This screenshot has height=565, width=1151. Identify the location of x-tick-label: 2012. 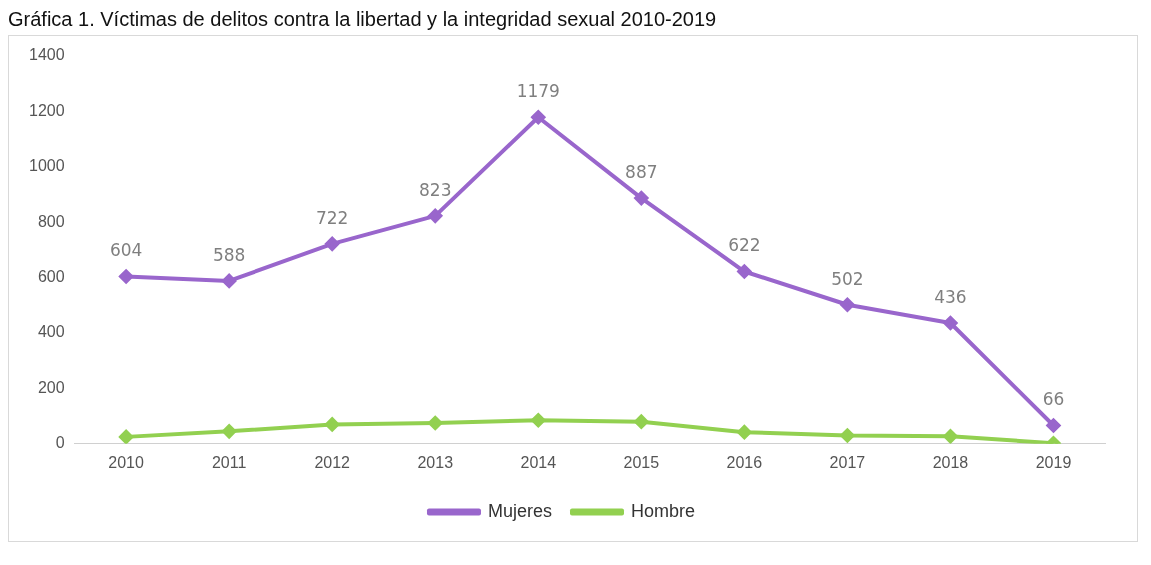
(332, 462).